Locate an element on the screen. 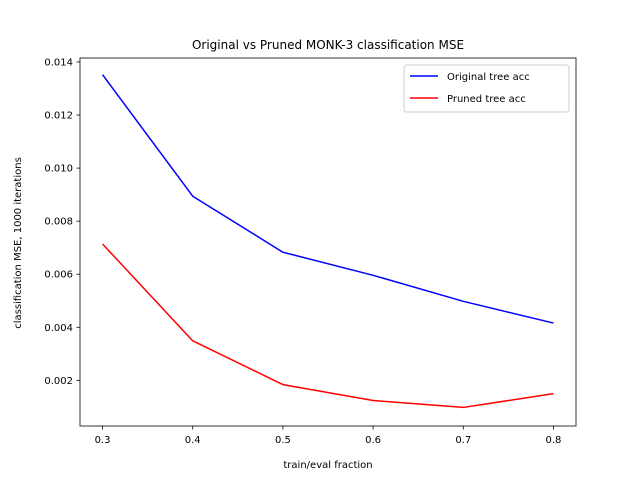  legend-box is located at coordinates (486, 88).